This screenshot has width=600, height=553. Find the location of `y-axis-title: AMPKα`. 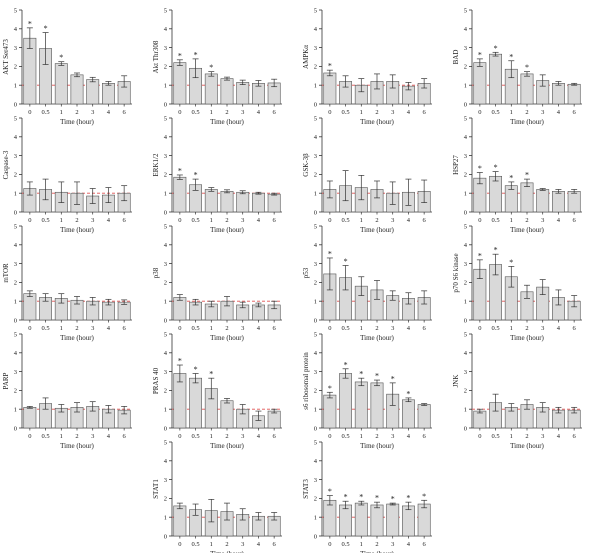

y-axis-title: AMPKα is located at coordinates (306, 57).